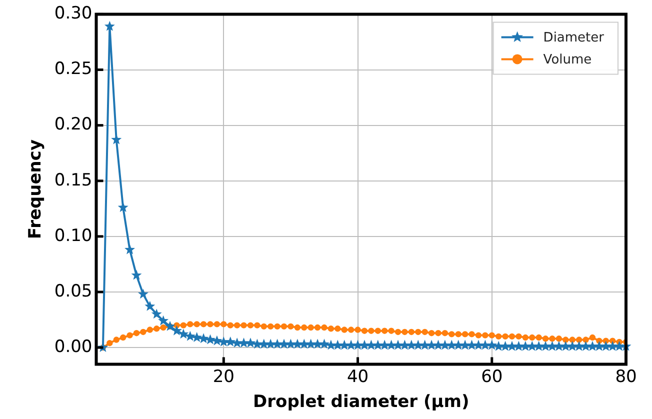  What do you see at coordinates (357, 376) in the screenshot?
I see `x-tick-label: 40` at bounding box center [357, 376].